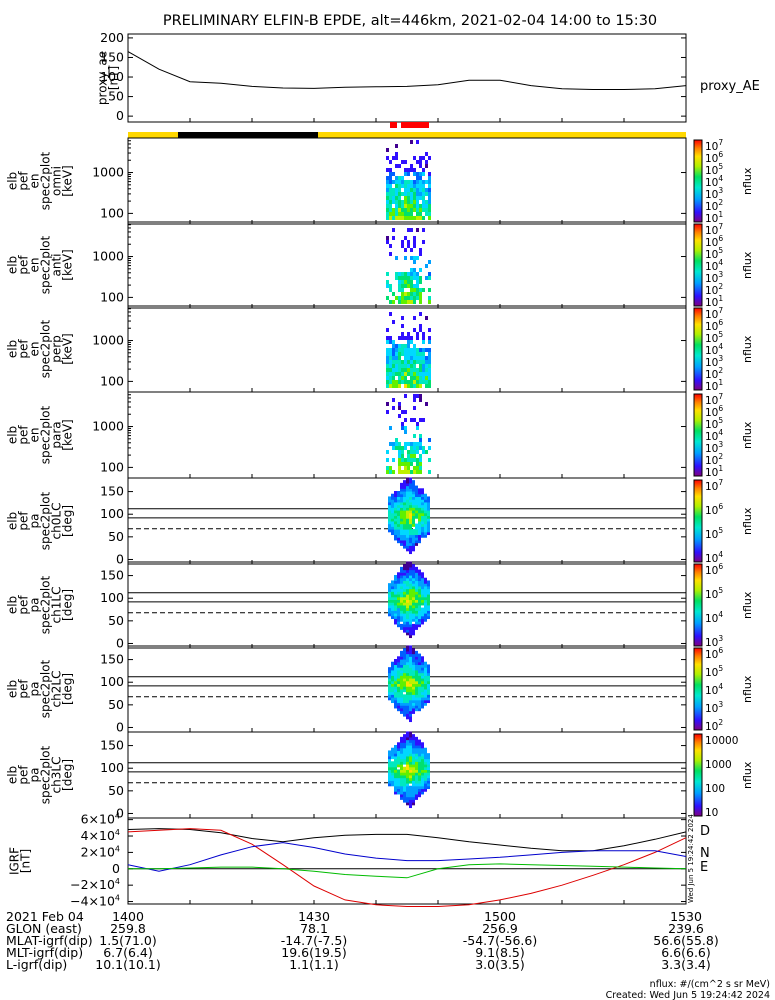 The height and width of the screenshot is (1000, 775). What do you see at coordinates (46, 180) in the screenshot?
I see `omni-ylabel-3: spec2plot` at bounding box center [46, 180].